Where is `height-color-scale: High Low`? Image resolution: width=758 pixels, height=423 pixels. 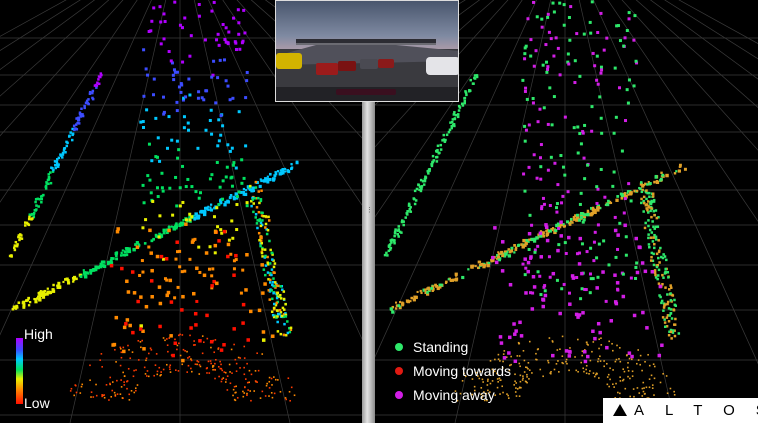 height-color-scale: High Low is located at coordinates (55, 369).